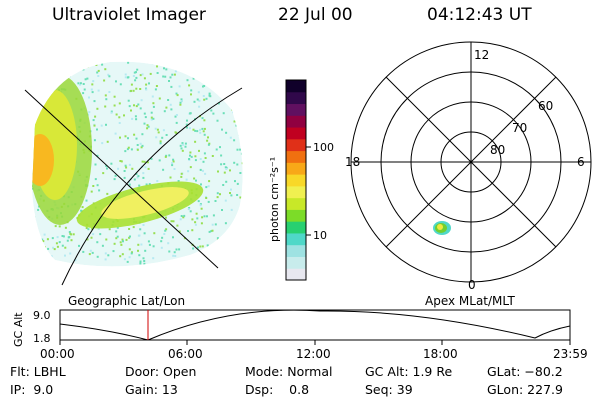  I want to click on altitude-curve, so click(315, 325).